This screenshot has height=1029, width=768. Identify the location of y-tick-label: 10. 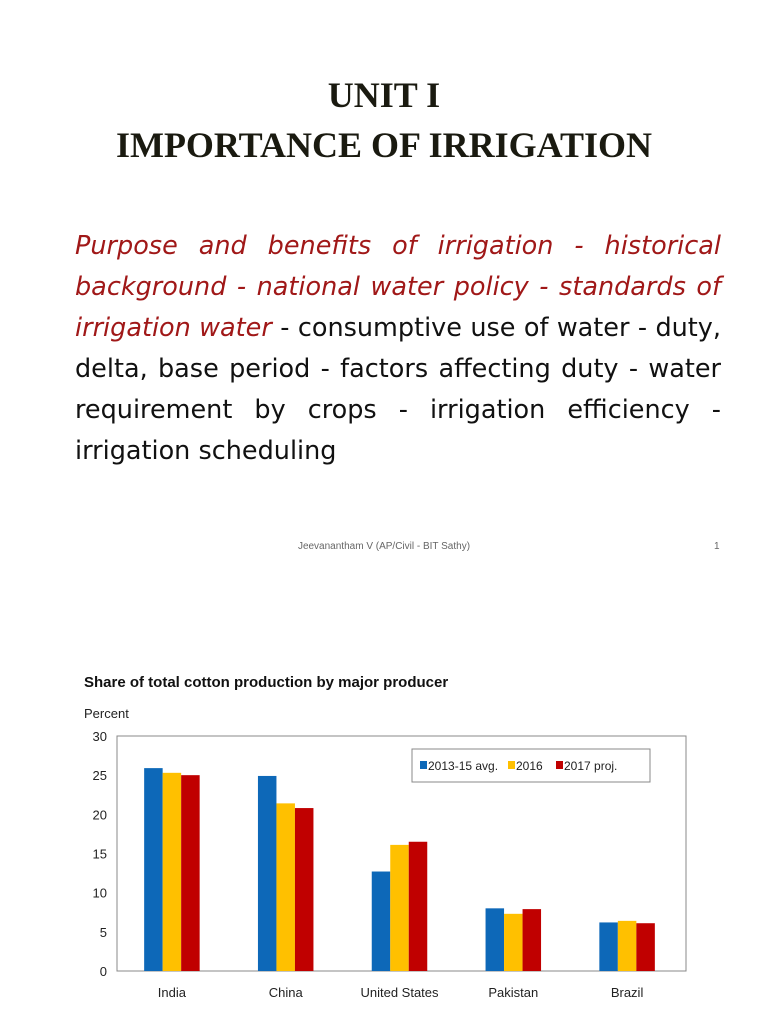
(100, 893).